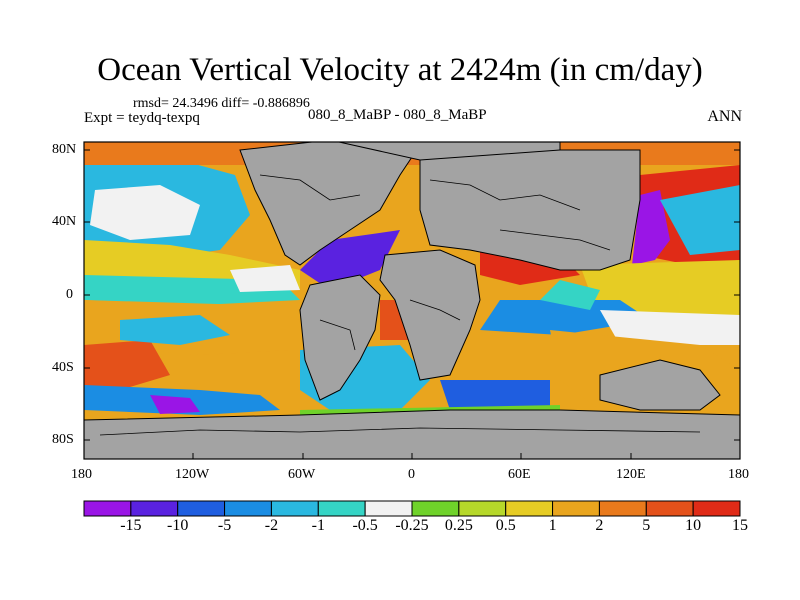 Image resolution: width=800 pixels, height=600 pixels. Describe the element at coordinates (64, 149) in the screenshot. I see `lat-label-80n: 80N` at that location.